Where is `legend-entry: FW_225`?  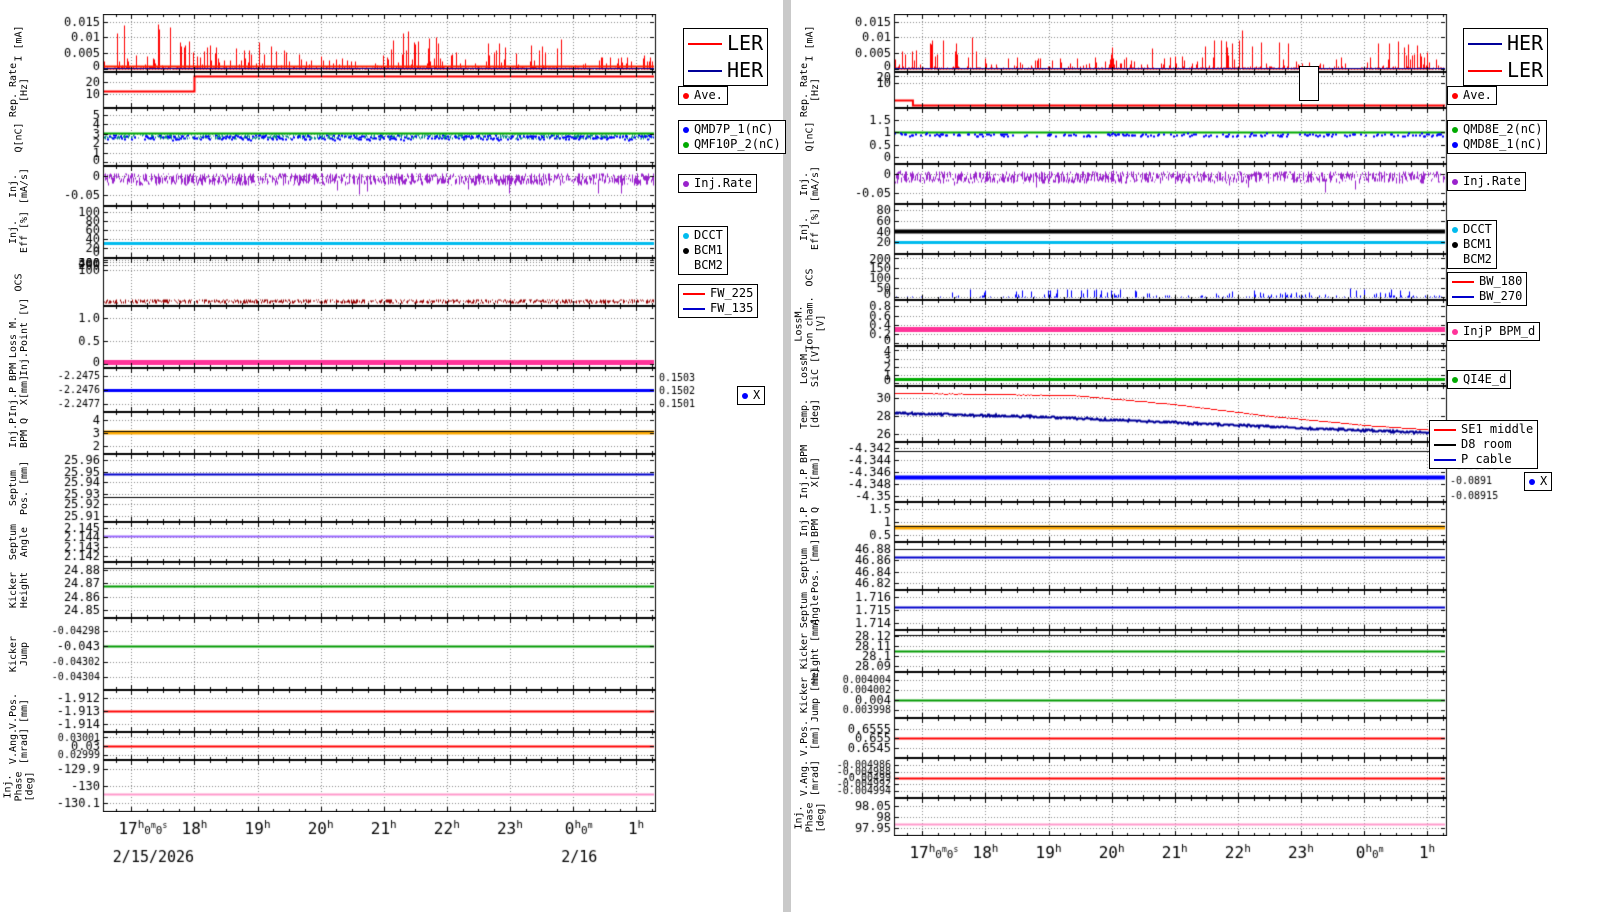
legend-entry: FW_225 is located at coordinates (718, 293).